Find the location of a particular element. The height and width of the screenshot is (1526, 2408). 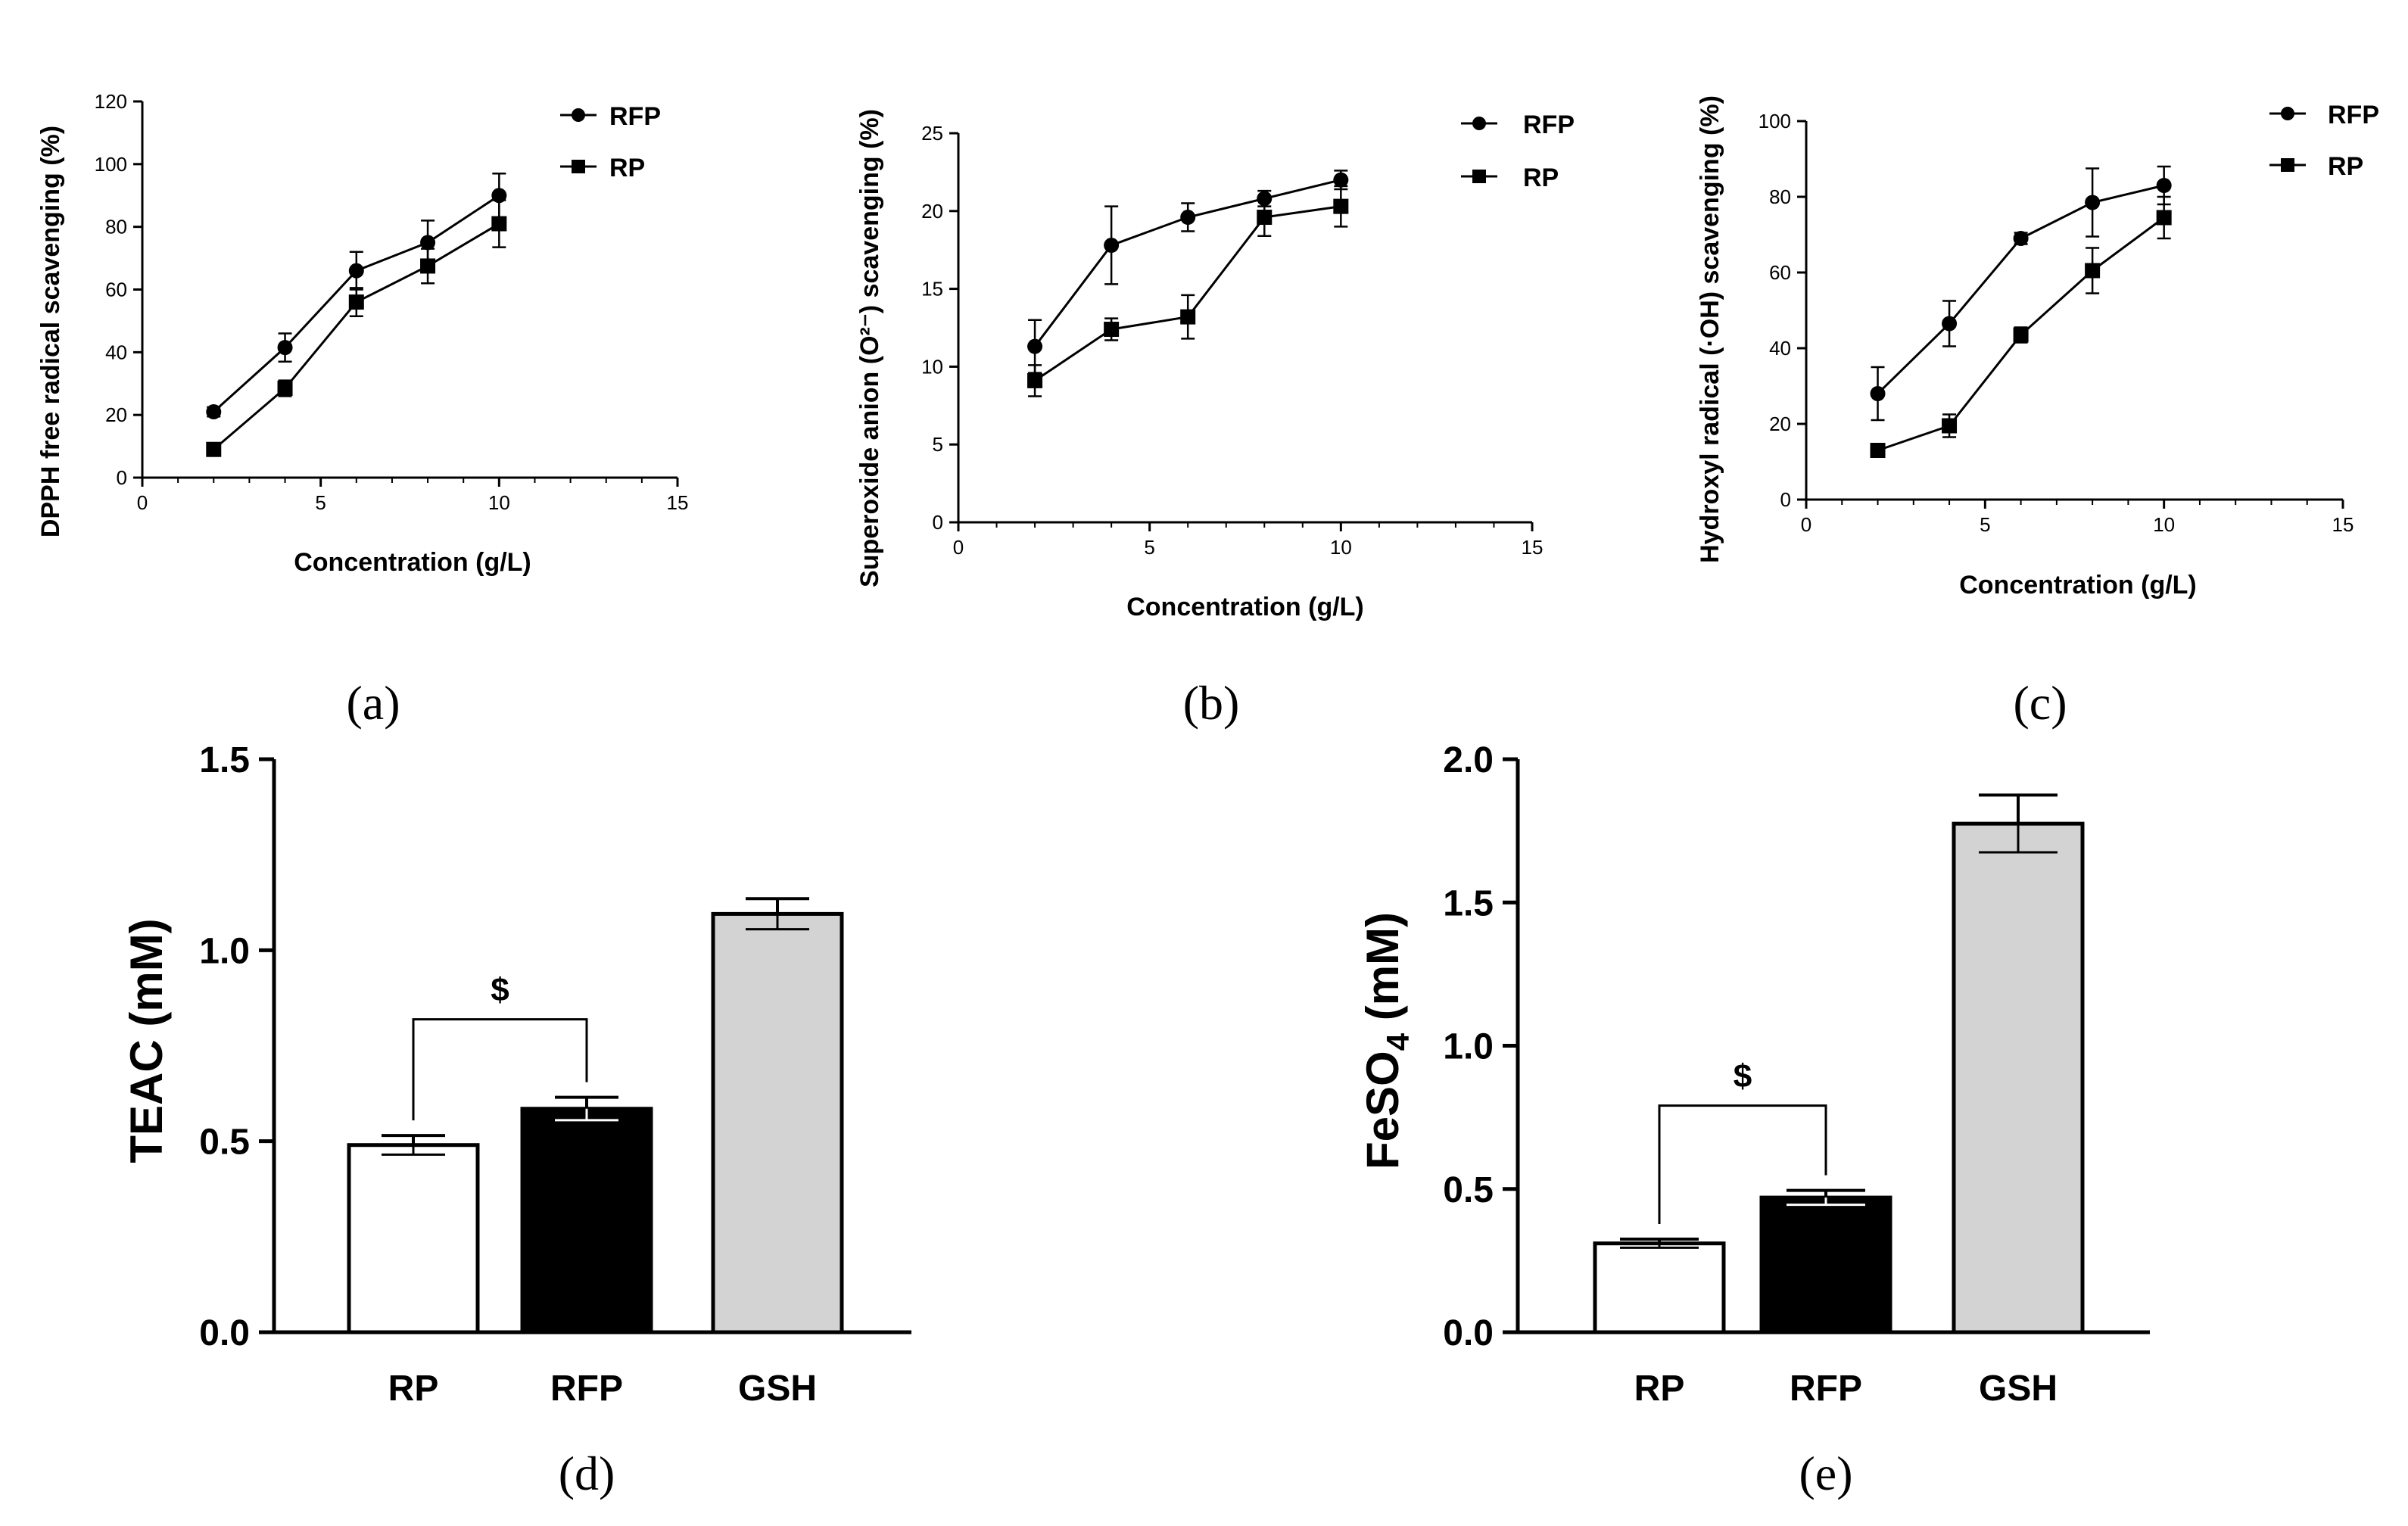

unit: (mM) is located at coordinates (1383, 973).